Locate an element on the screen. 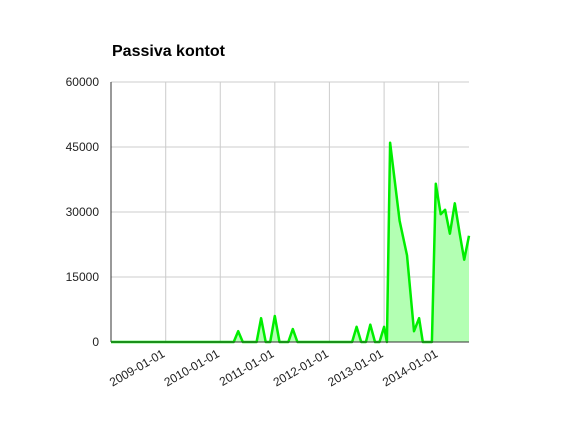 The image size is (580, 424). y-tick-label: 0 is located at coordinates (95, 342).